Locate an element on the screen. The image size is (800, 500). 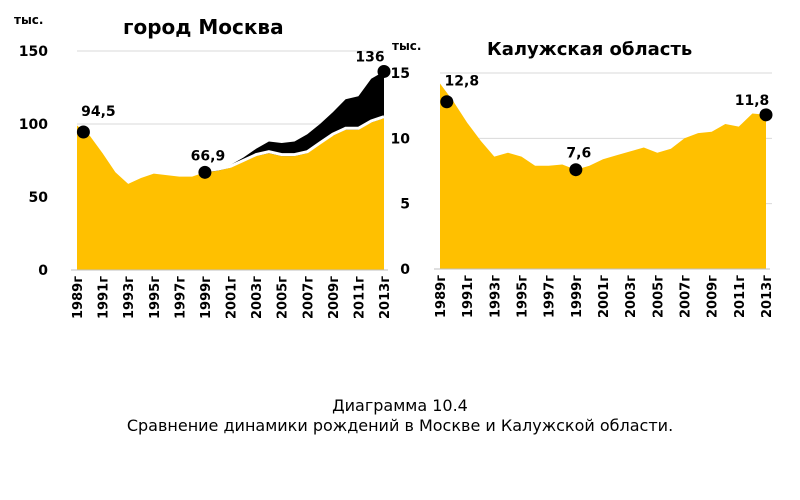
data-label: 94,5 is located at coordinates (98, 112).